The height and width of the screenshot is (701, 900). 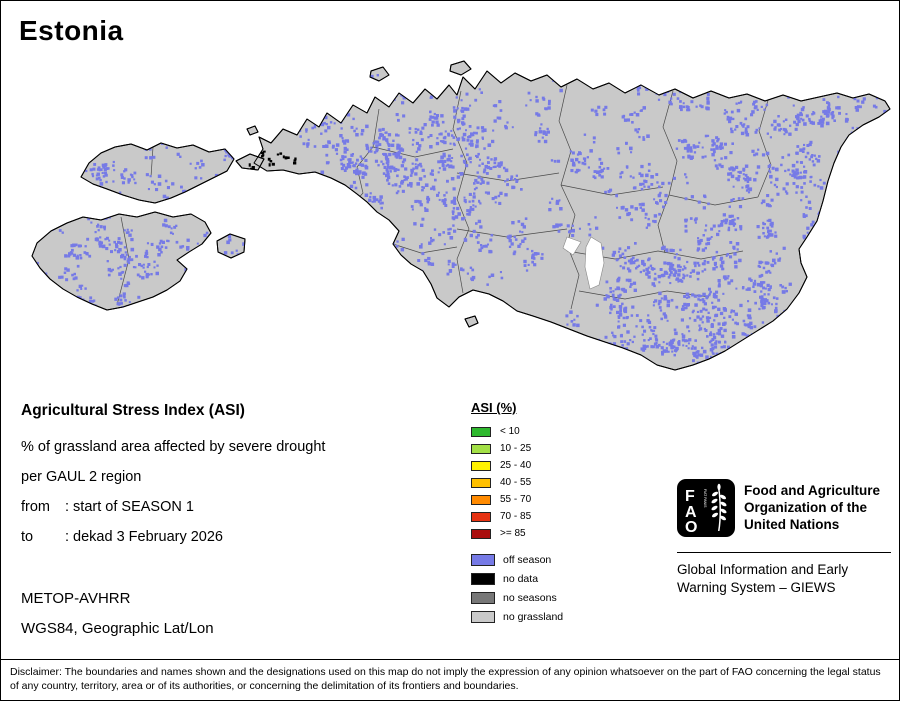 I want to click on status-legend-row: no grassland, so click(x=517, y=616).